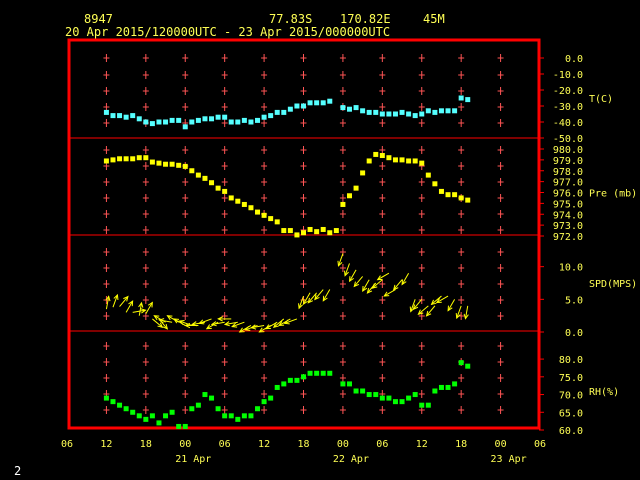 The width and height of the screenshot is (640, 480). What do you see at coordinates (568, 215) in the screenshot?
I see `y-tick-label-pressure: 974.0` at bounding box center [568, 215].